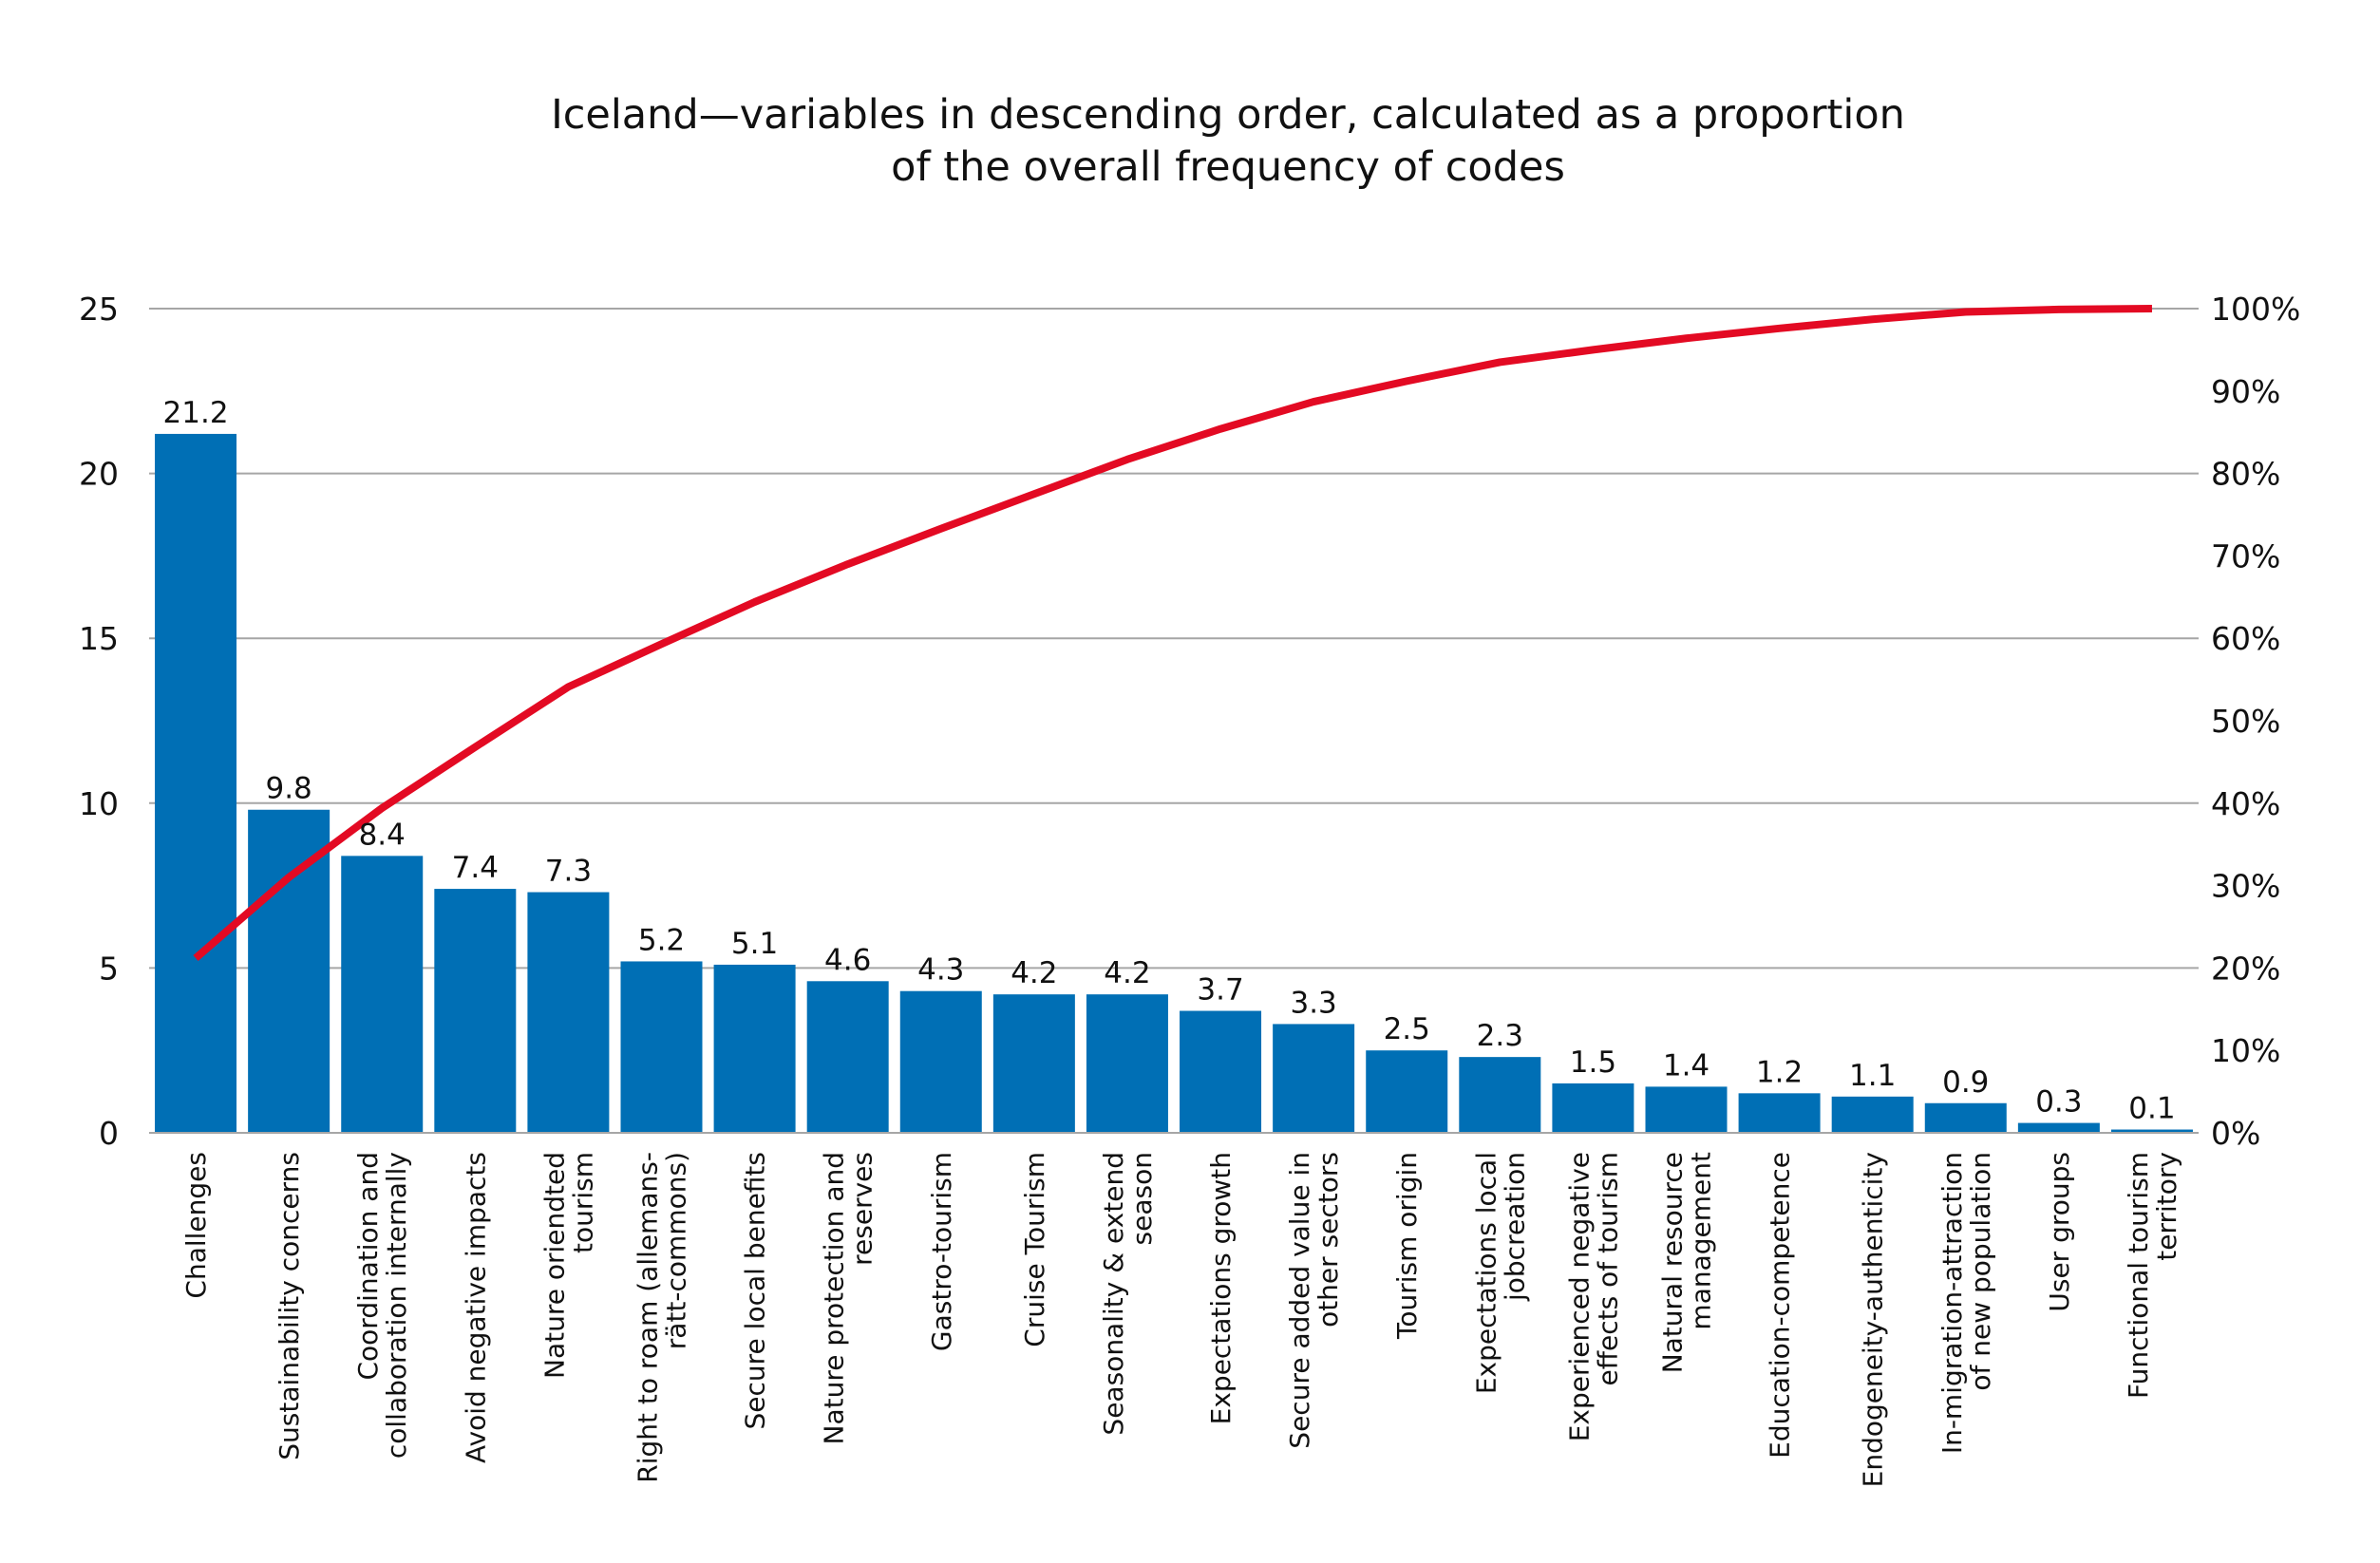  I want to click on bar-data-label: 9.8, so click(289, 789).